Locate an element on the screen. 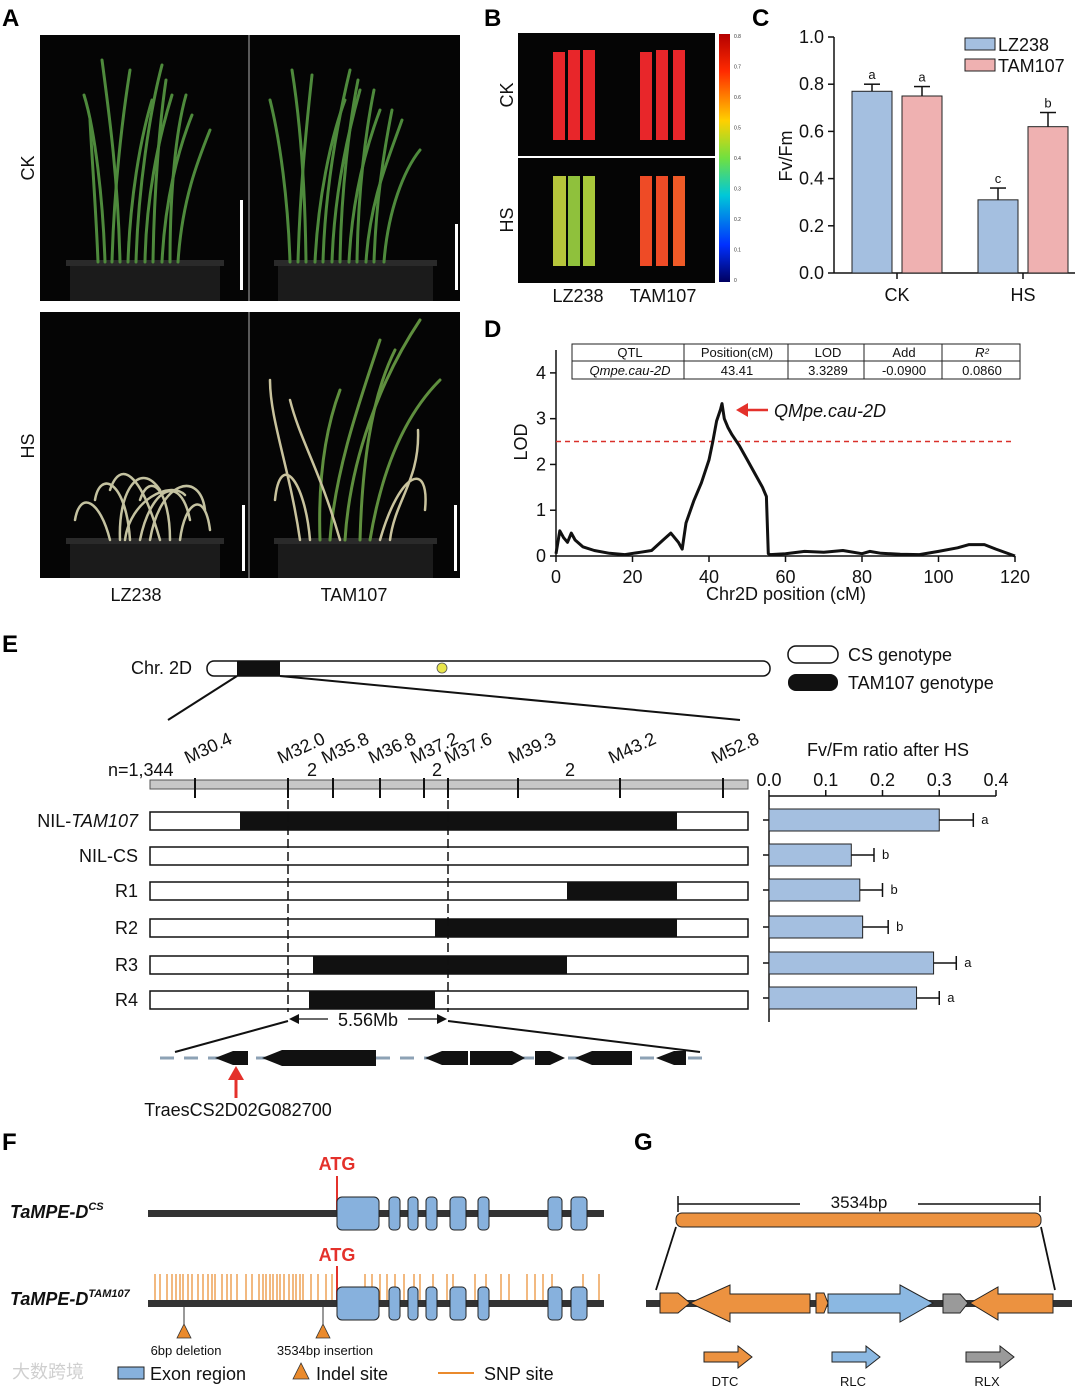 The height and width of the screenshot is (1391, 1080). legend-exon: Exon region is located at coordinates (198, 1374).